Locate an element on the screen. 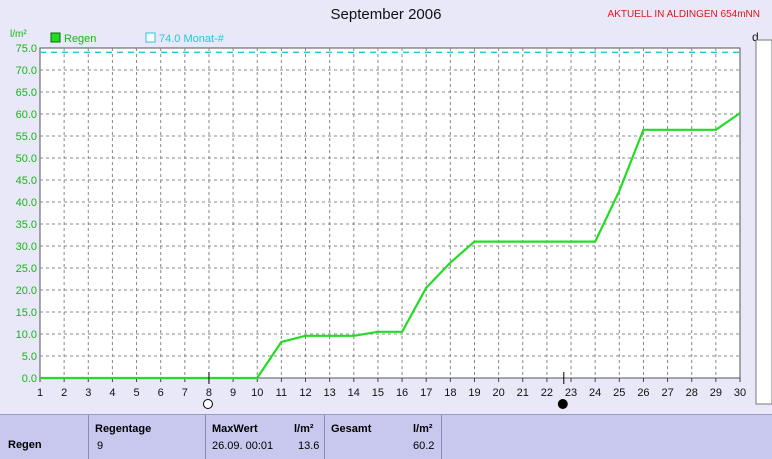  x-tick-label: 9 is located at coordinates (233, 393).